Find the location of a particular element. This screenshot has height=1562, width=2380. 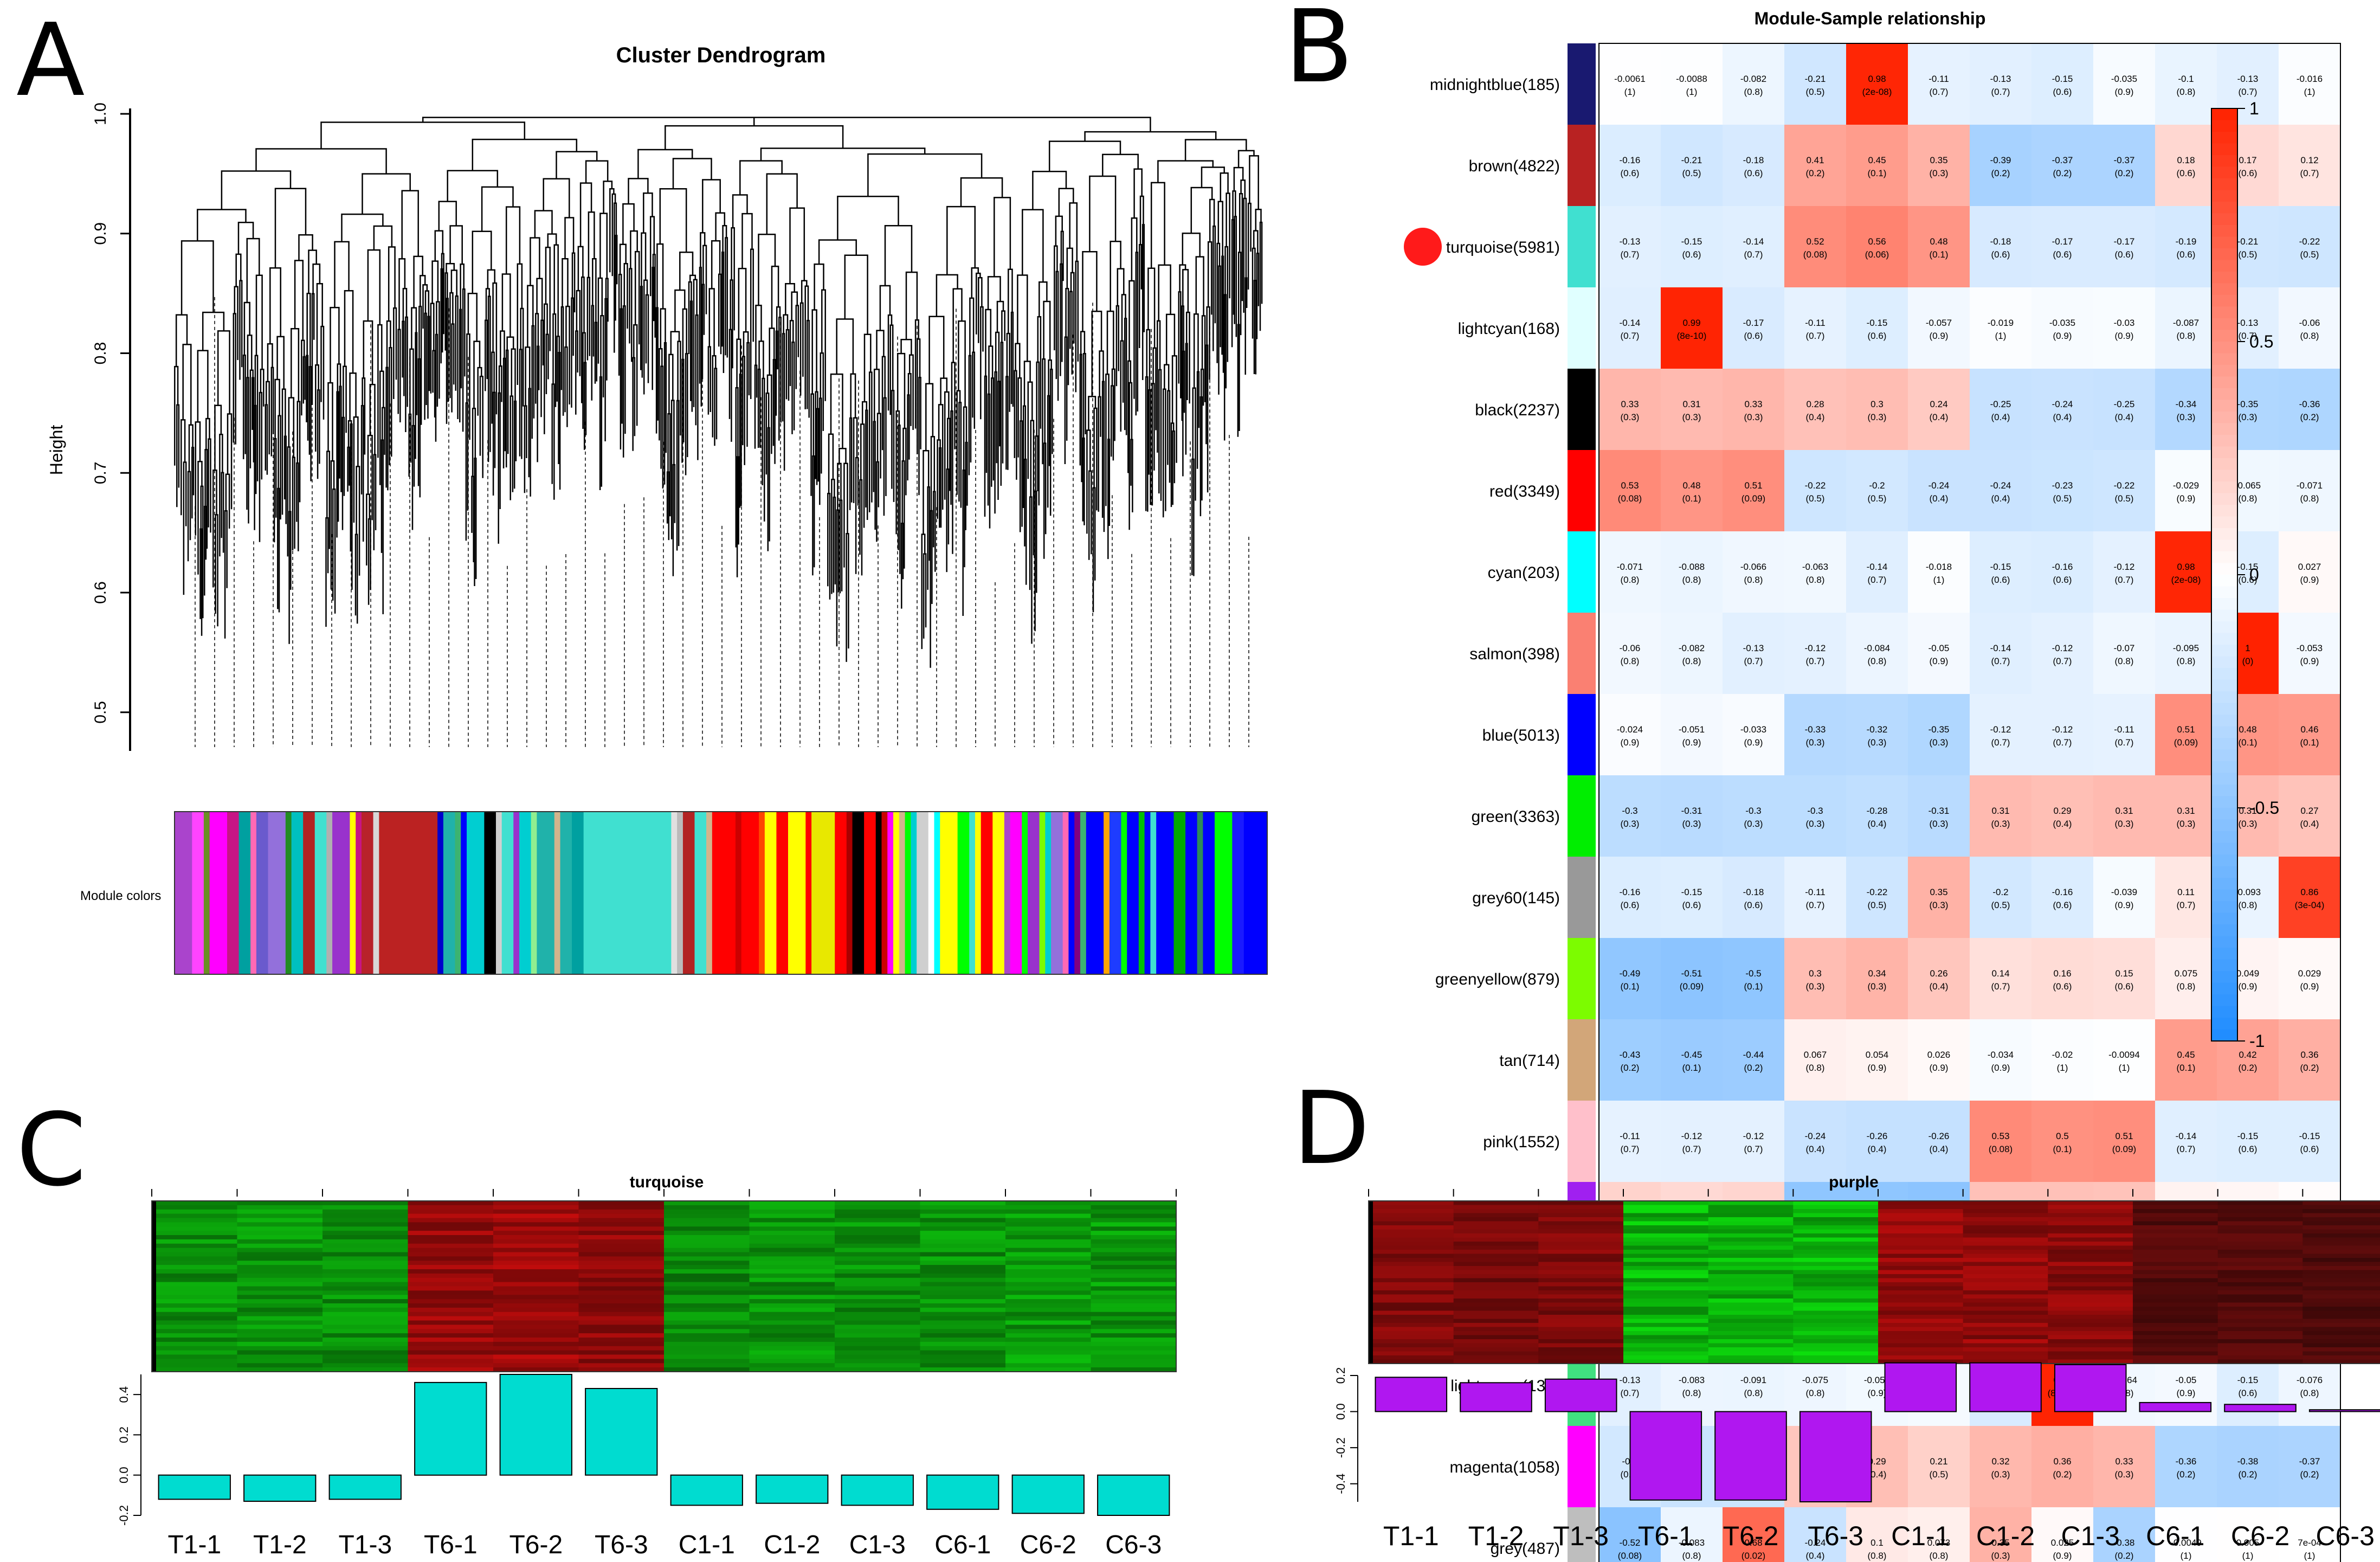

cell-correlation: 0.33 is located at coordinates (1753, 404).